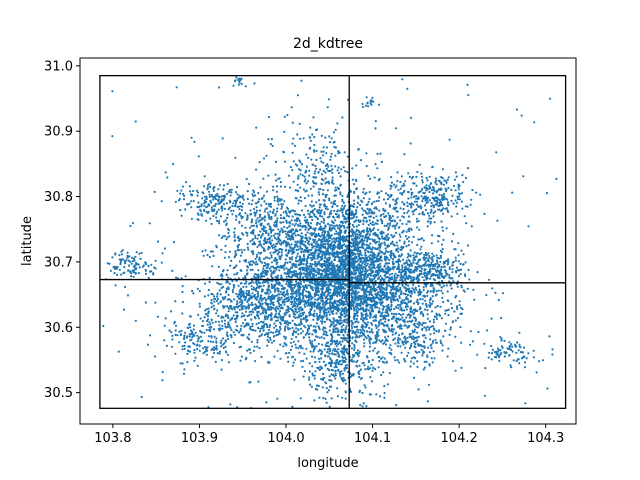 This screenshot has height=480, width=640. What do you see at coordinates (58, 132) in the screenshot?
I see `y-tick-label: 30.9` at bounding box center [58, 132].